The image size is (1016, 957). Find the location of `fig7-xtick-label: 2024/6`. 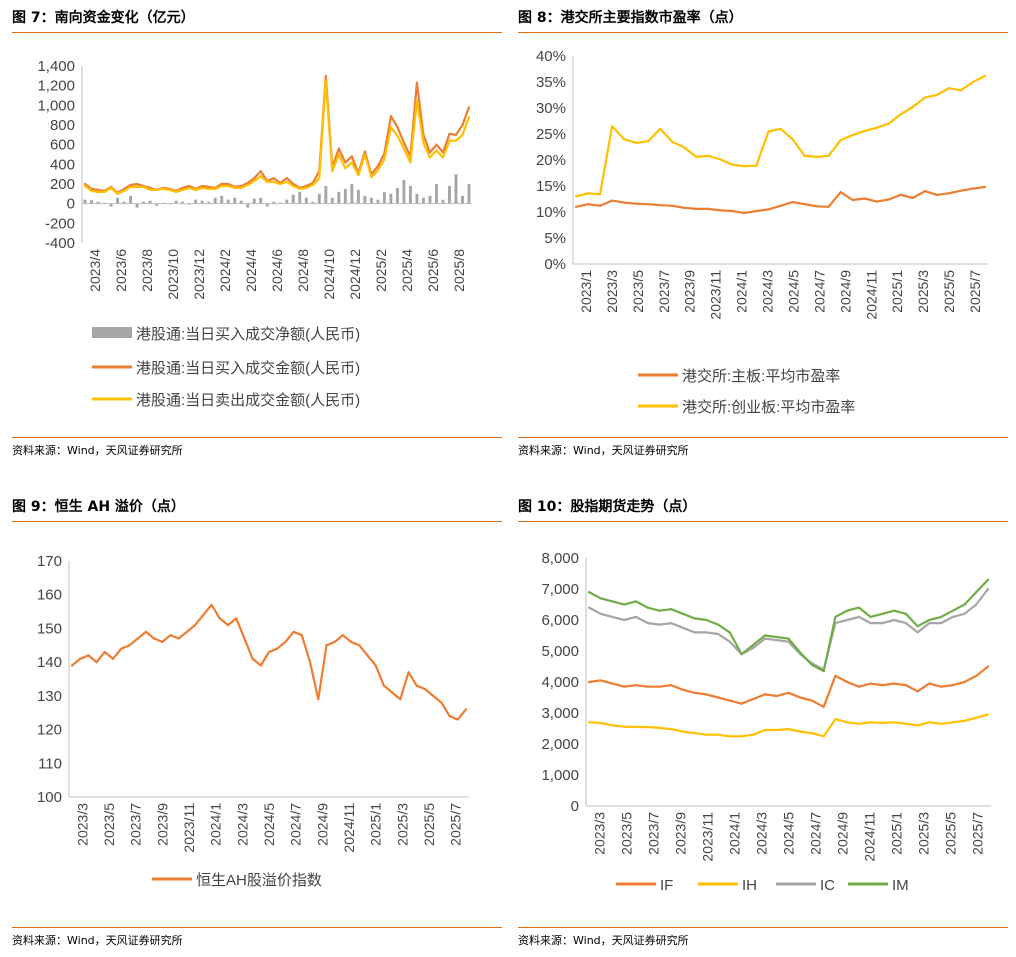

fig7-xtick-label: 2024/6 is located at coordinates (277, 270).